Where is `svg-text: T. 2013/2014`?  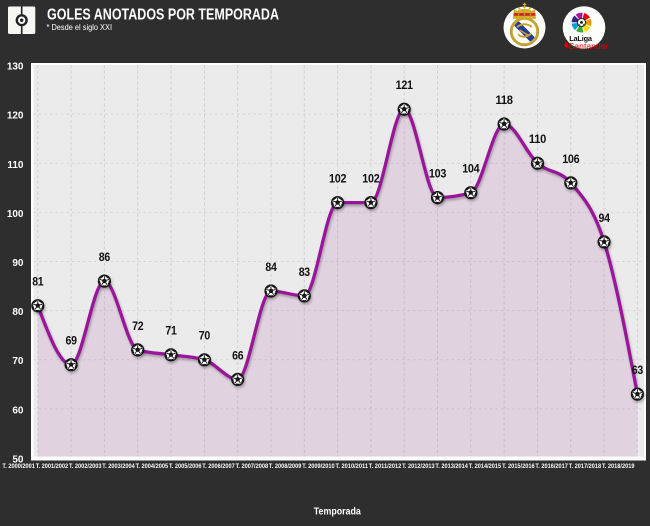 svg-text: T. 2013/2014 is located at coordinates (451, 466).